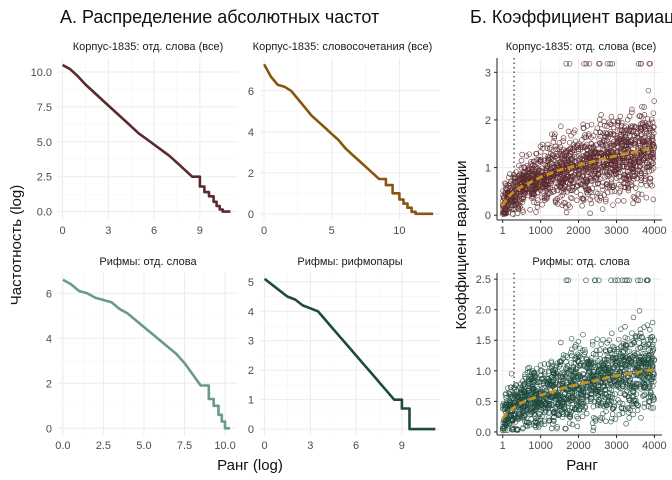  I want to click on series-line, so click(348, 139).